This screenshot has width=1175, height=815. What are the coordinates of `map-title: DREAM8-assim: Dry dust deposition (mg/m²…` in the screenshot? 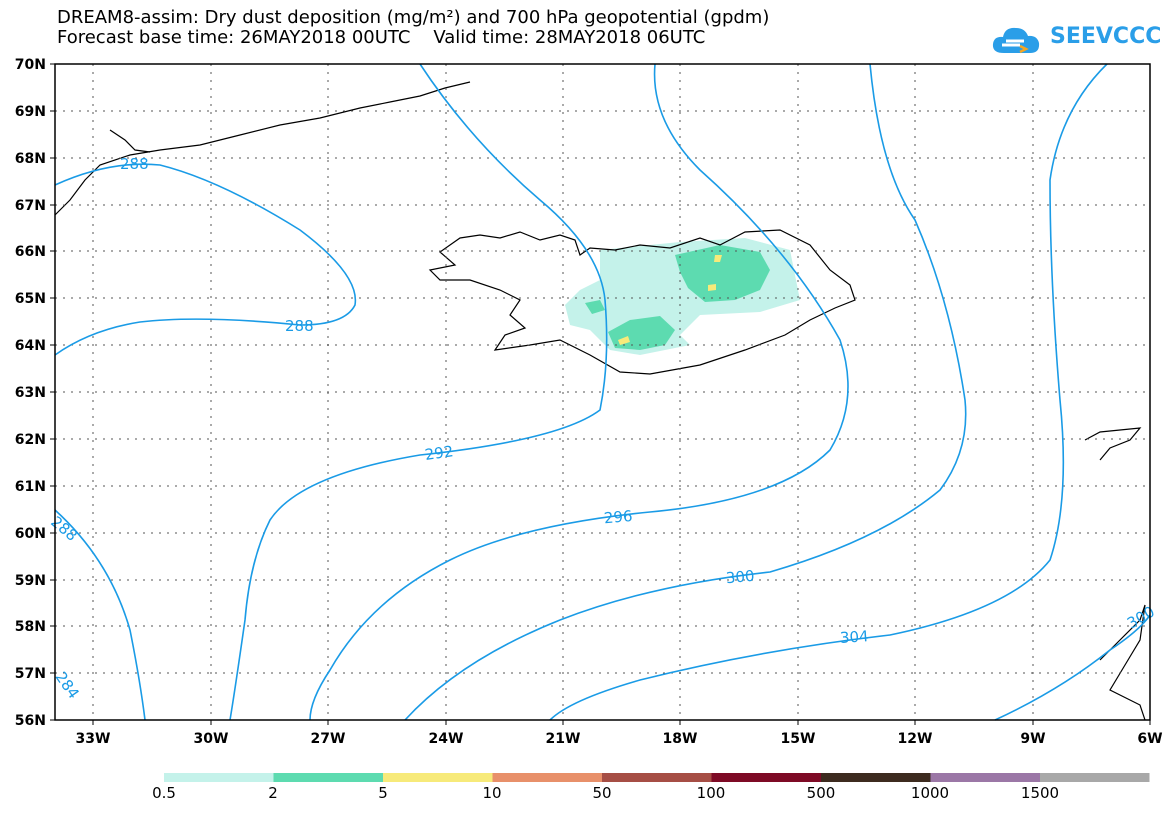 It's located at (413, 17).